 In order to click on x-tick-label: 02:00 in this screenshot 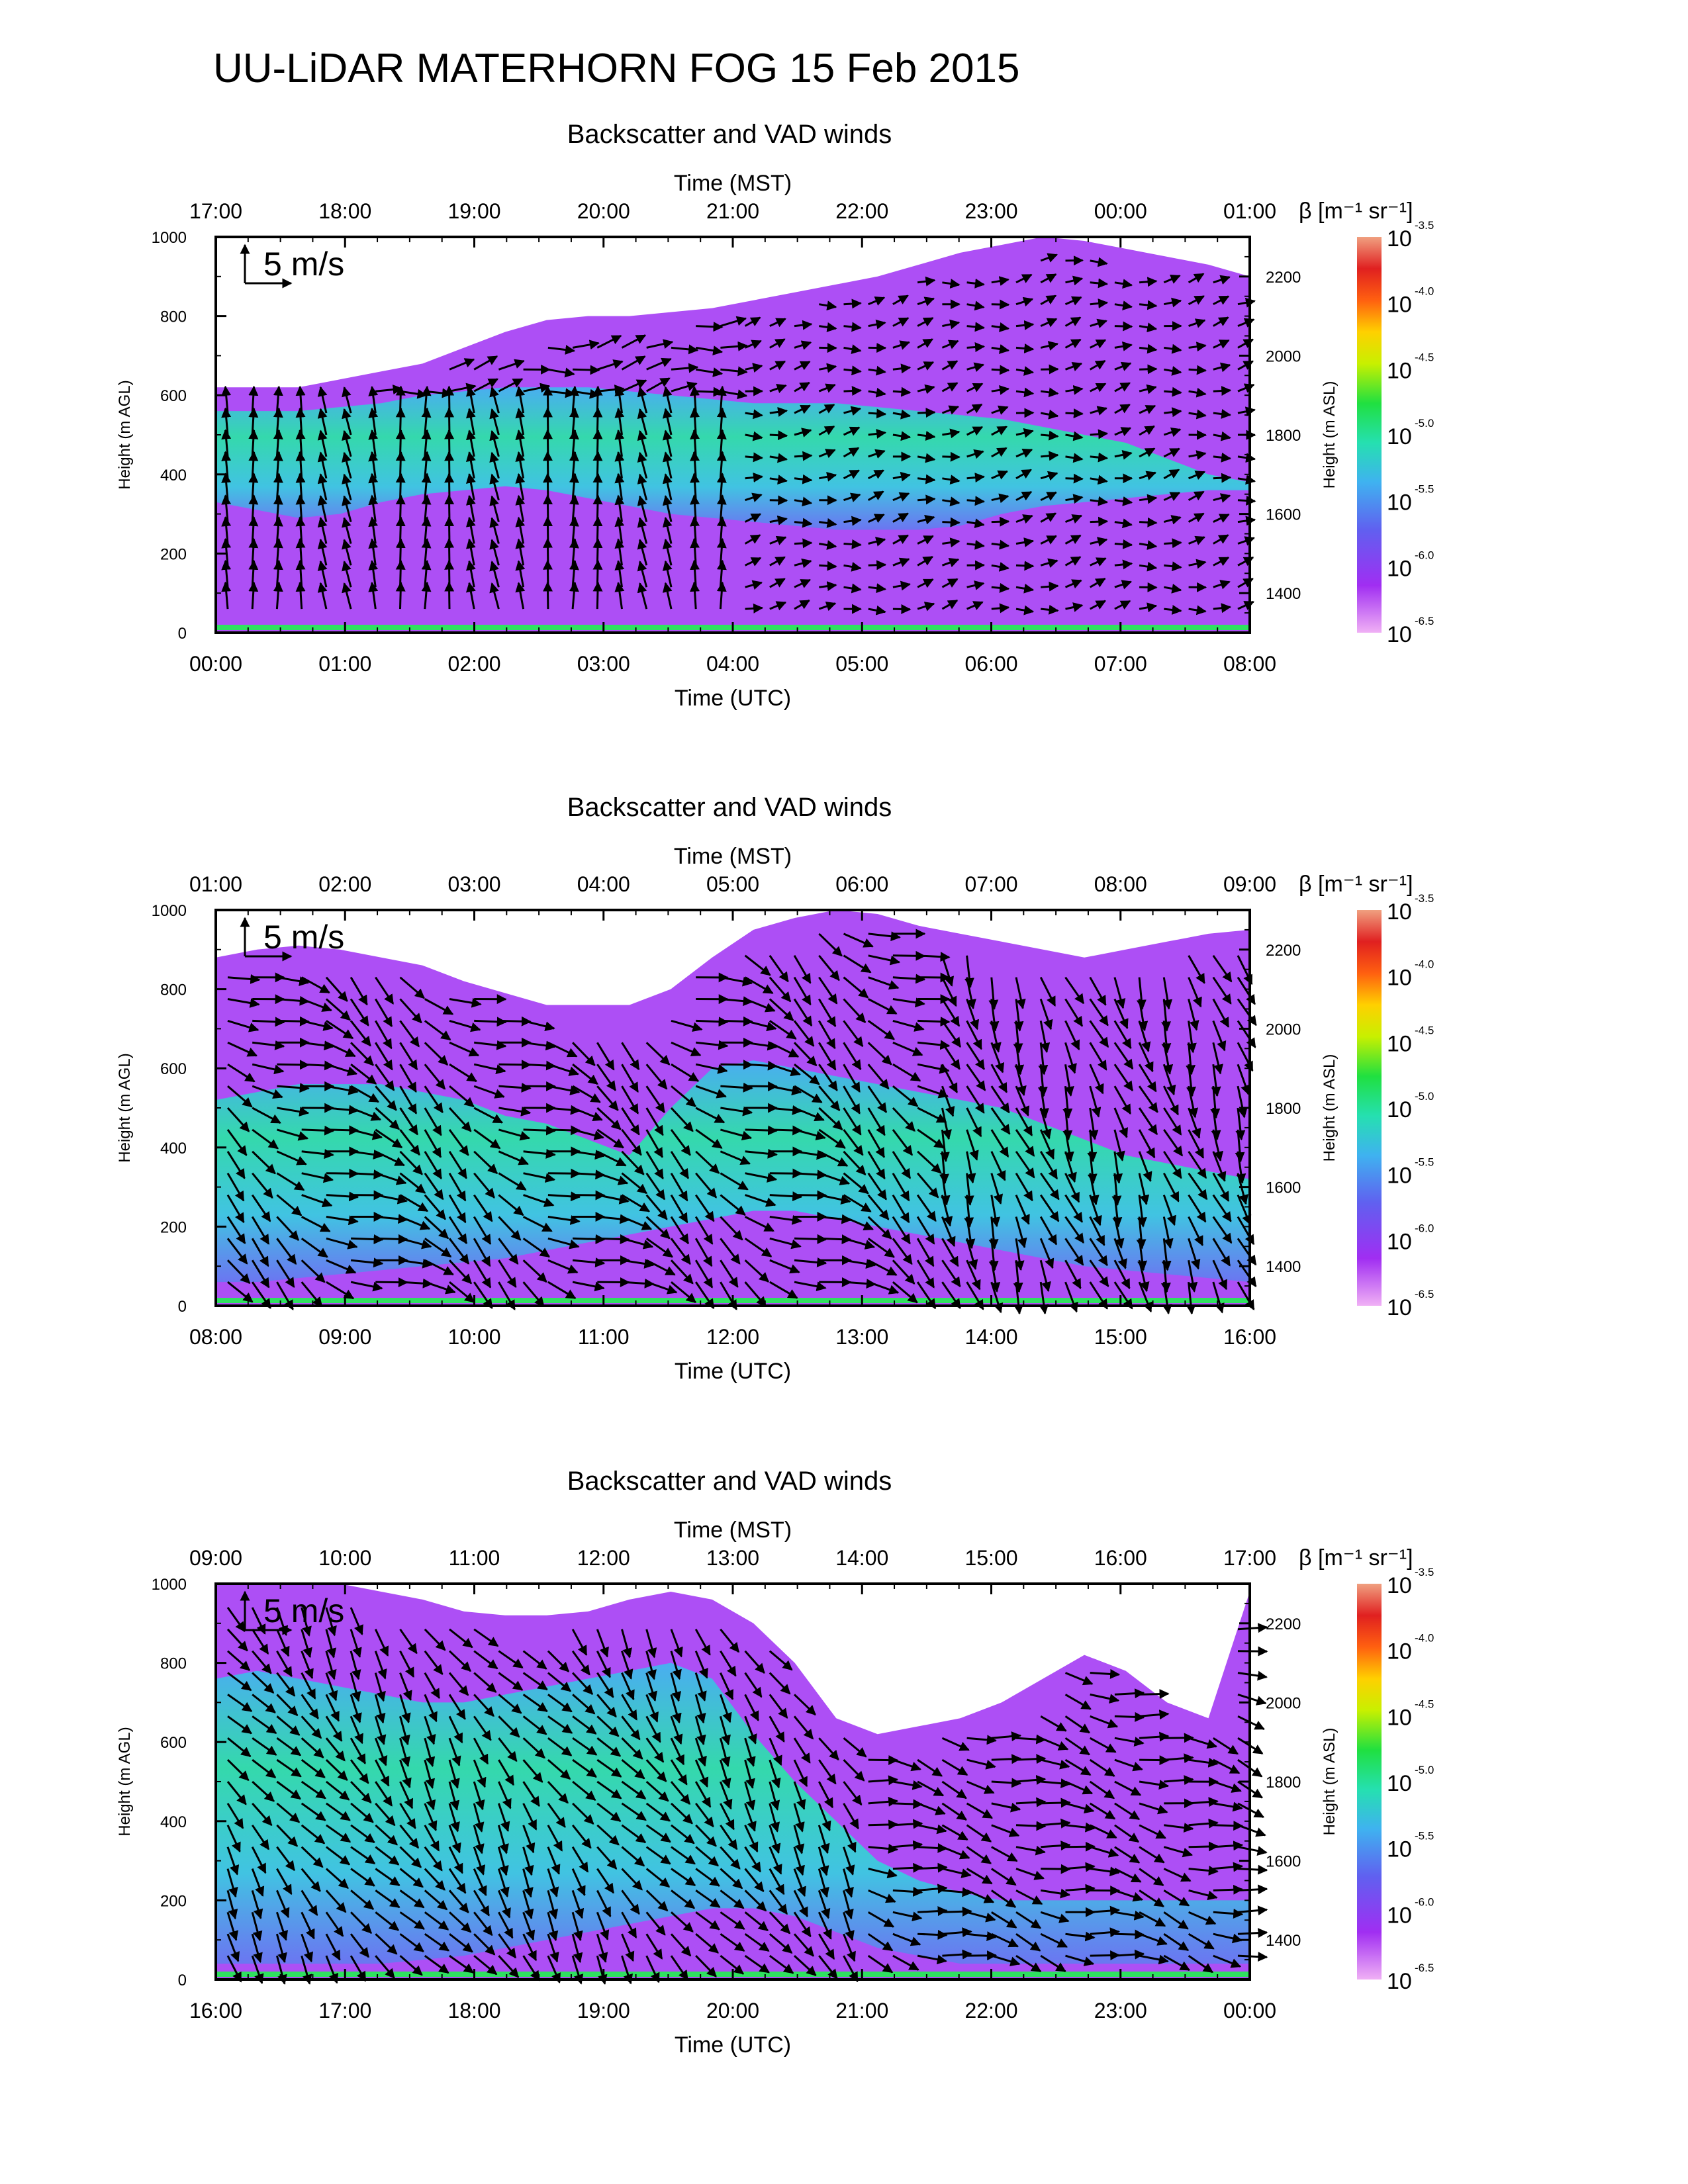, I will do `click(473, 664)`.